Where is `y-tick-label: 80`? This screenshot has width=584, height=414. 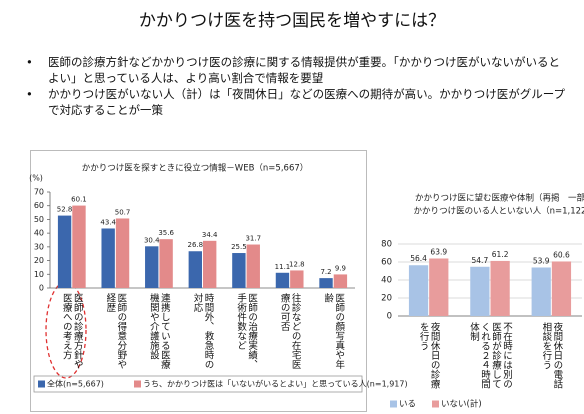
y-tick-label: 80 is located at coordinates (386, 245).